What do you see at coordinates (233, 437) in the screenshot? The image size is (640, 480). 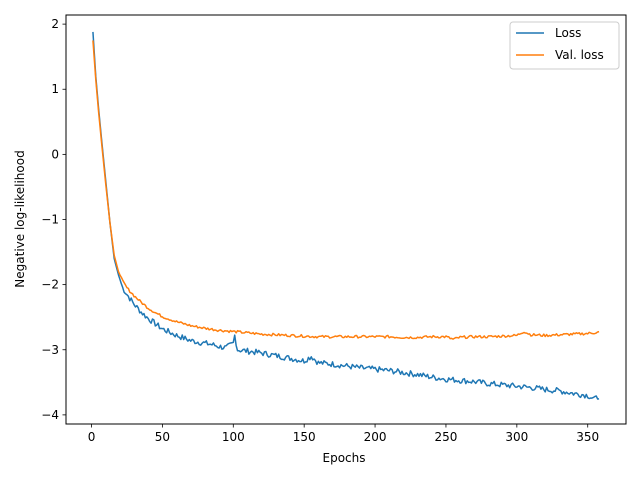 I see `x-tick-label: 100` at bounding box center [233, 437].